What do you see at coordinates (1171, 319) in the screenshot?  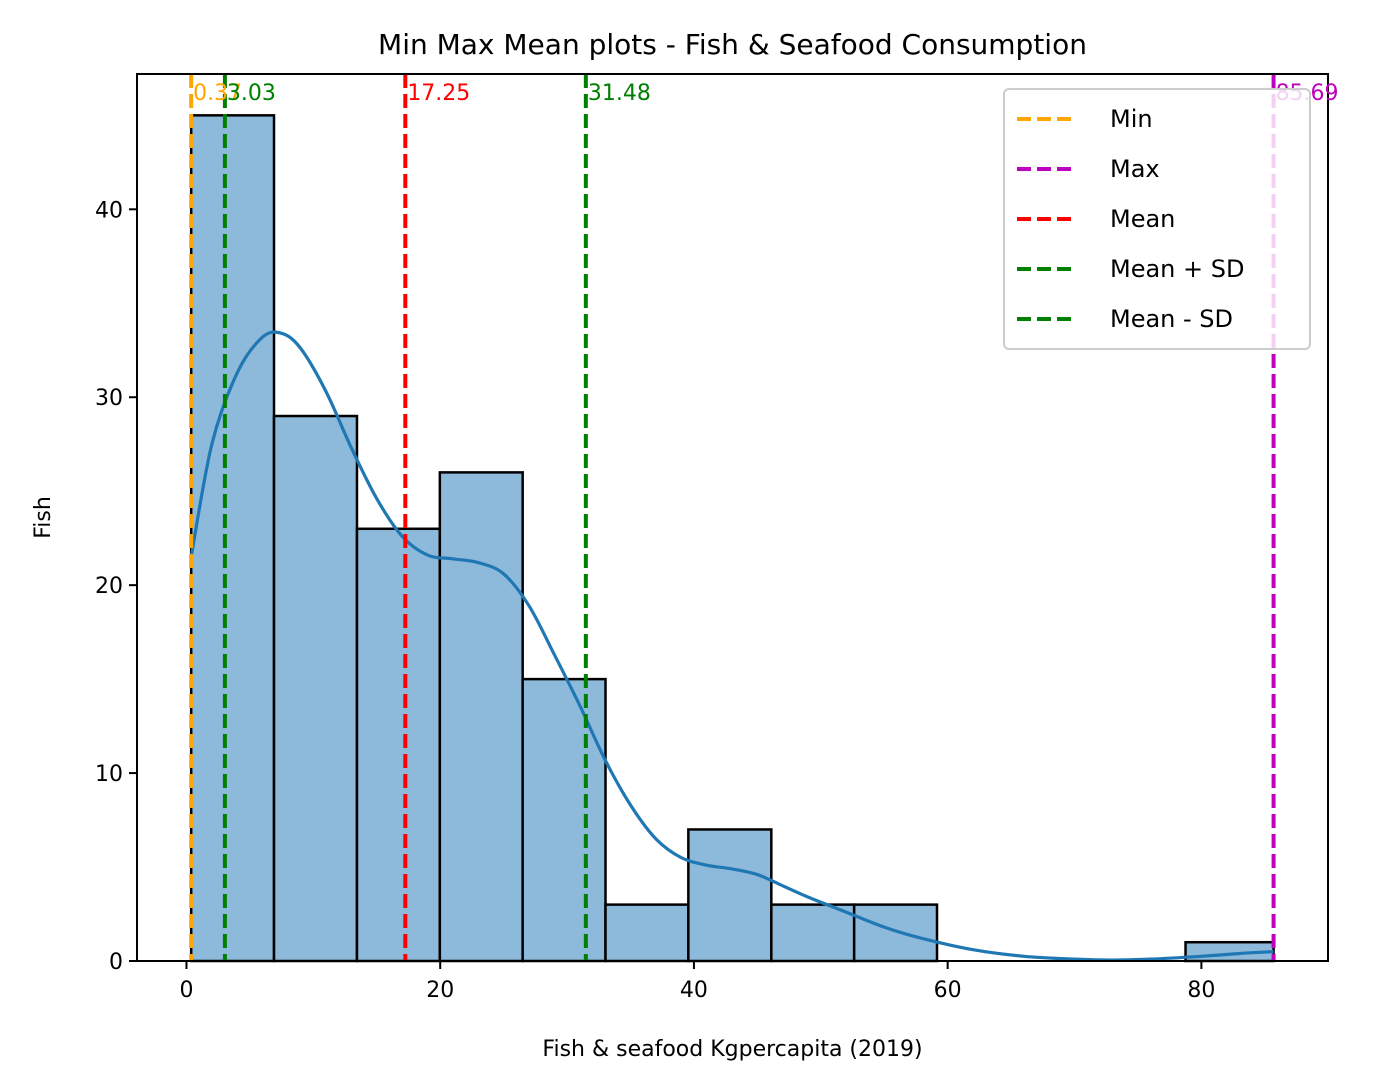 I see `legend-label-mean-sd: Mean - SD` at bounding box center [1171, 319].